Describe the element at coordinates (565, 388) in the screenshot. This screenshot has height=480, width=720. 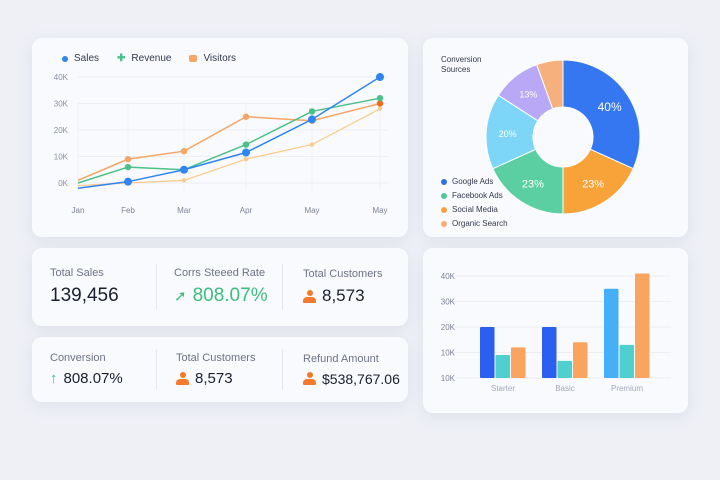
I see `x-tick-label: Basic` at that location.